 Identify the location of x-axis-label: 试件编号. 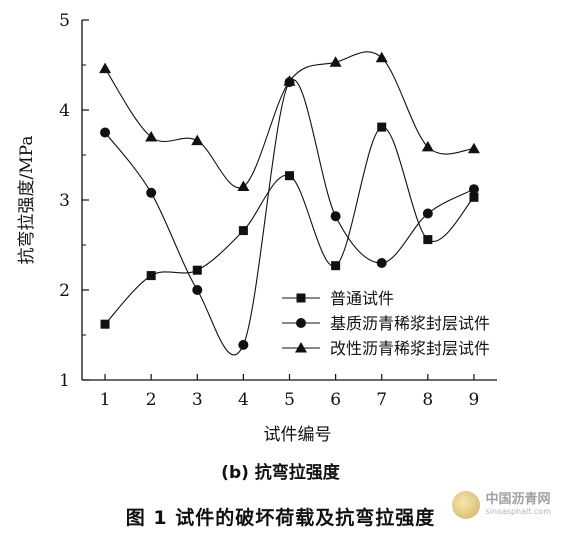
(298, 435).